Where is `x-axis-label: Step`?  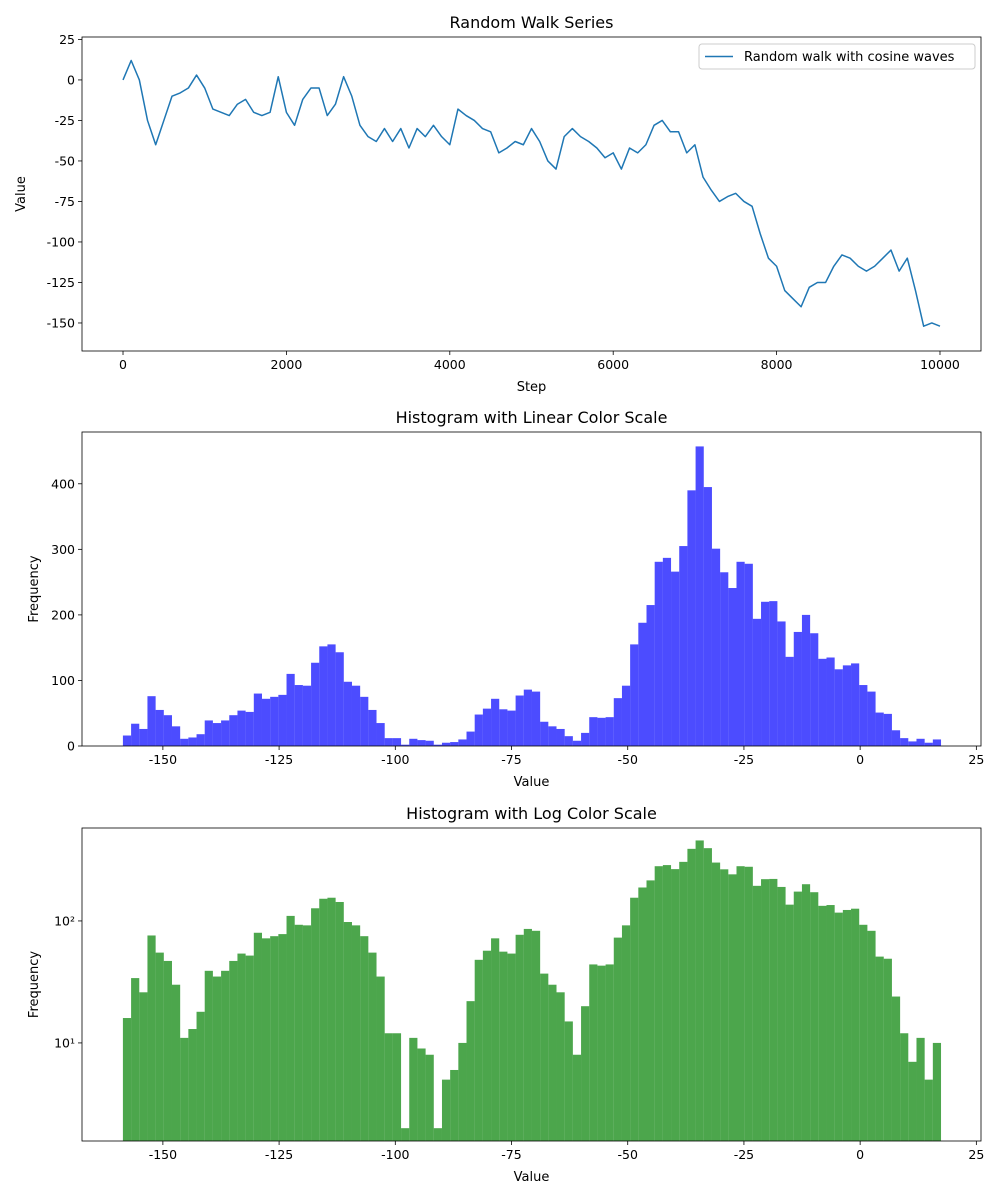
x-axis-label: Step is located at coordinates (532, 387).